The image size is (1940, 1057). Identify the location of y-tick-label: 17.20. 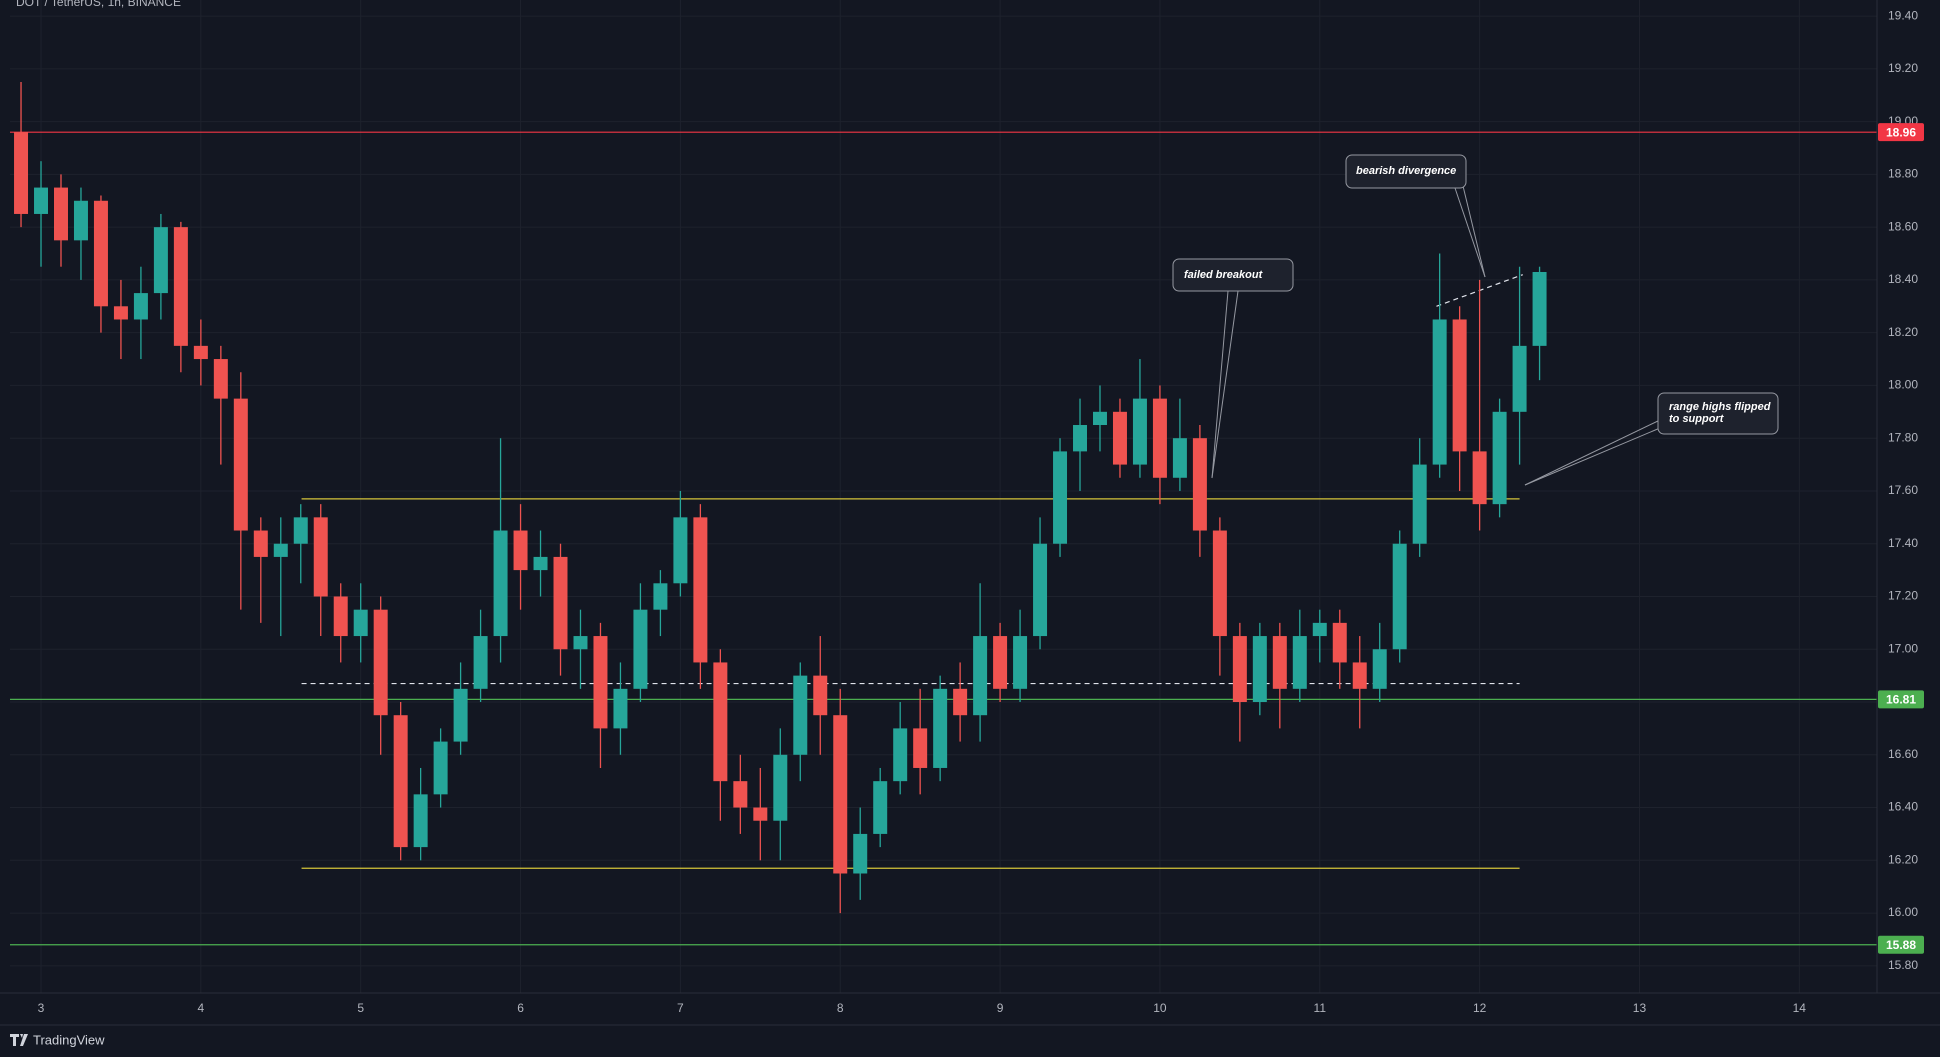
(1903, 596).